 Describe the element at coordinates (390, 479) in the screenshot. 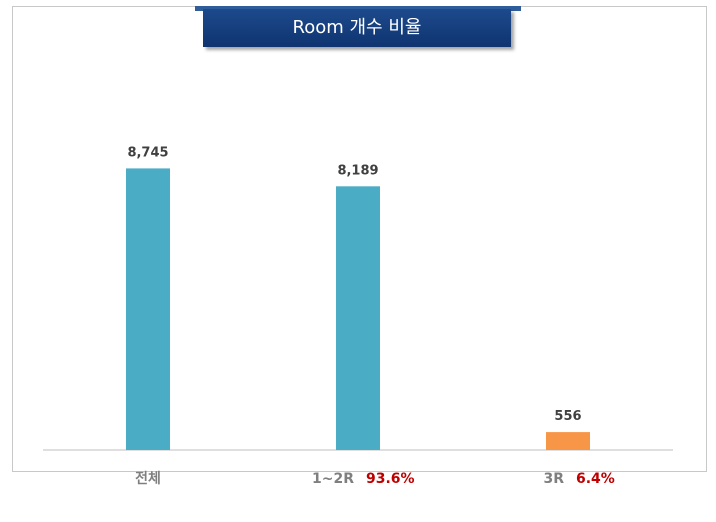

I see `share-label-1: 93.6%` at that location.